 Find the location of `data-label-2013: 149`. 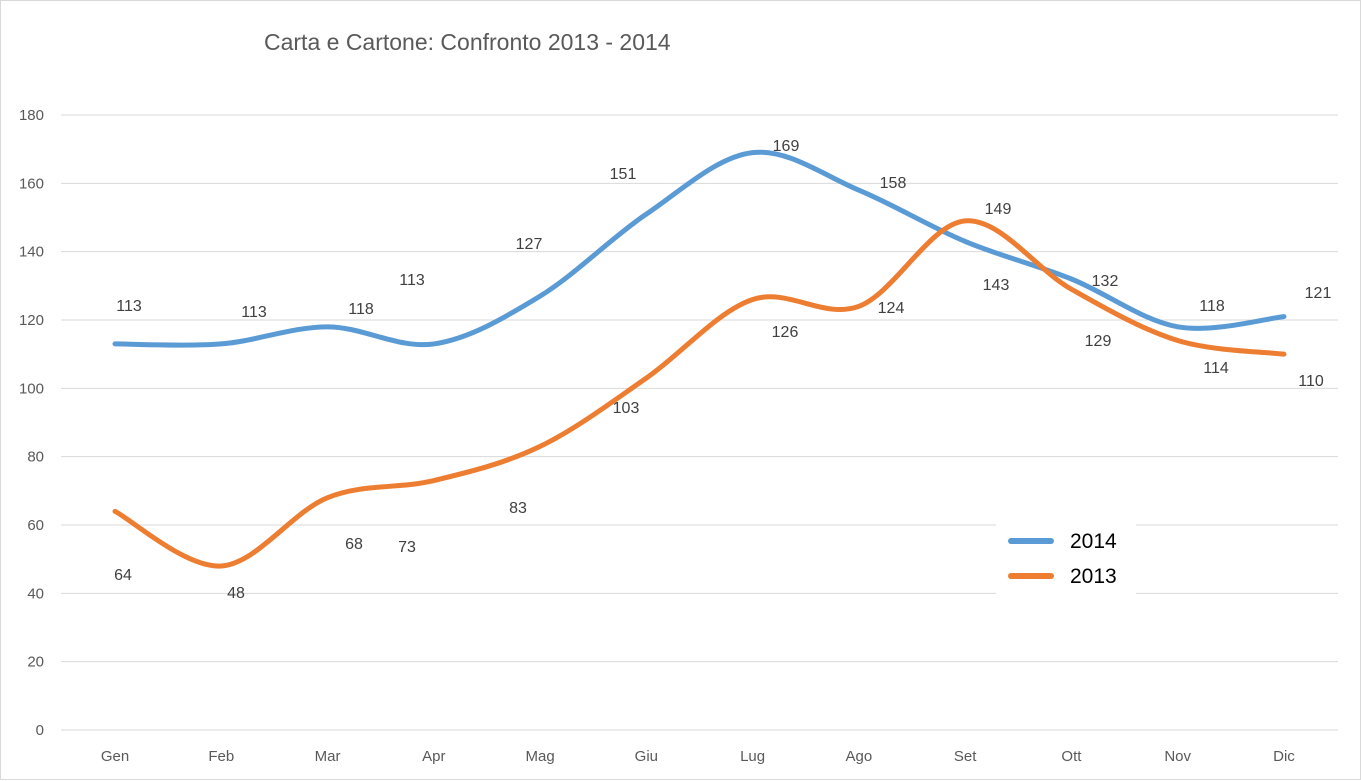

data-label-2013: 149 is located at coordinates (998, 209).